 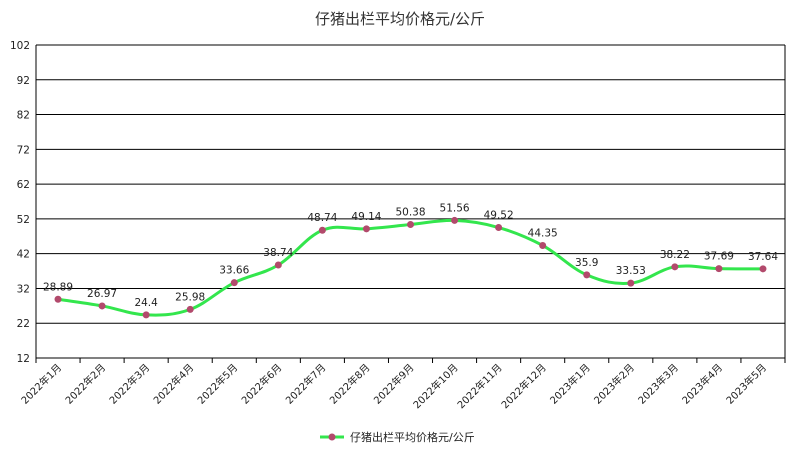 What do you see at coordinates (85, 384) in the screenshot?
I see `x-tick-label: 2022年2月` at bounding box center [85, 384].